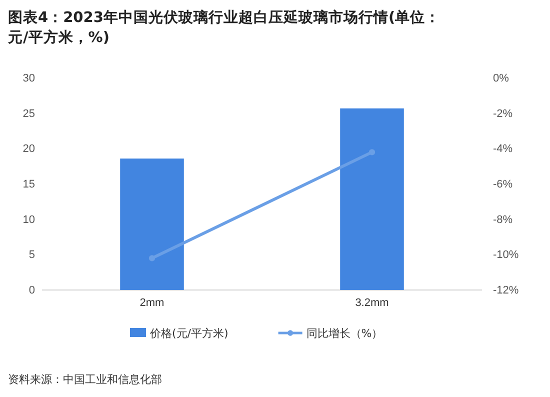 The height and width of the screenshot is (397, 550). Describe the element at coordinates (506, 255) in the screenshot. I see `y2-tick-label: -10%` at that location.